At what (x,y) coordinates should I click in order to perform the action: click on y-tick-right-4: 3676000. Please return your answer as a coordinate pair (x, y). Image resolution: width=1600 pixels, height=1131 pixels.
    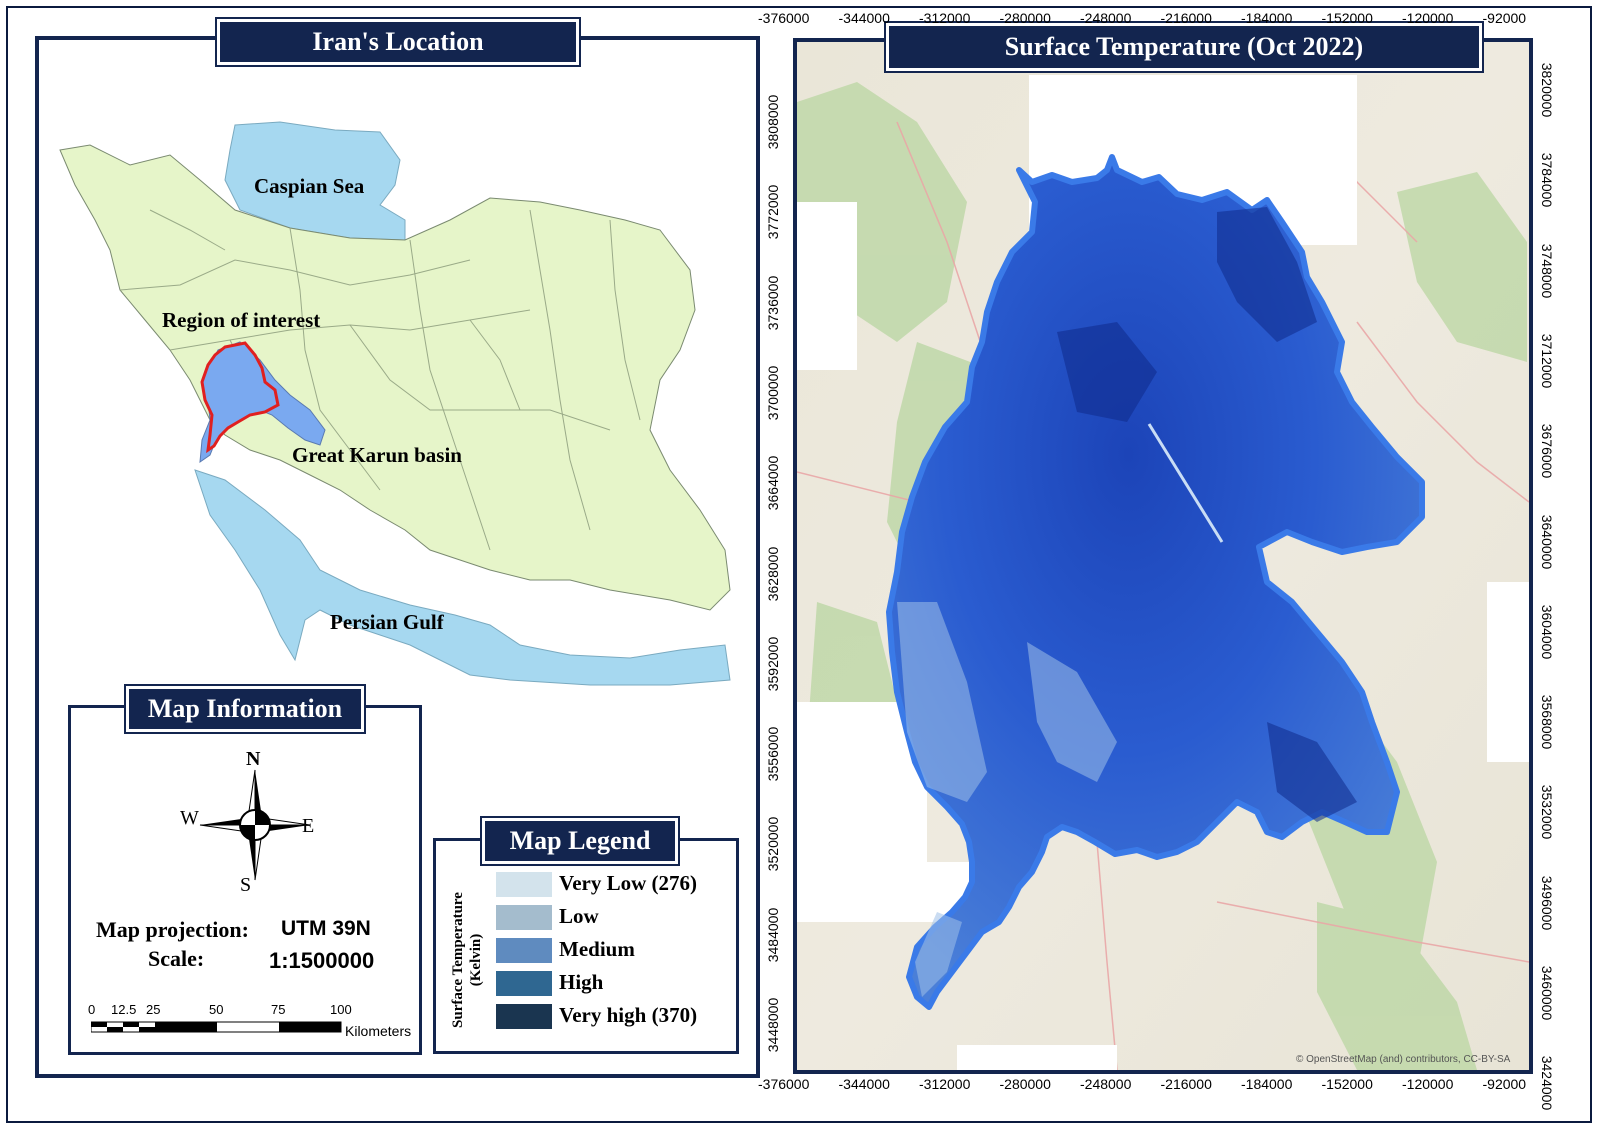
    Looking at the image, I should click on (1547, 451).